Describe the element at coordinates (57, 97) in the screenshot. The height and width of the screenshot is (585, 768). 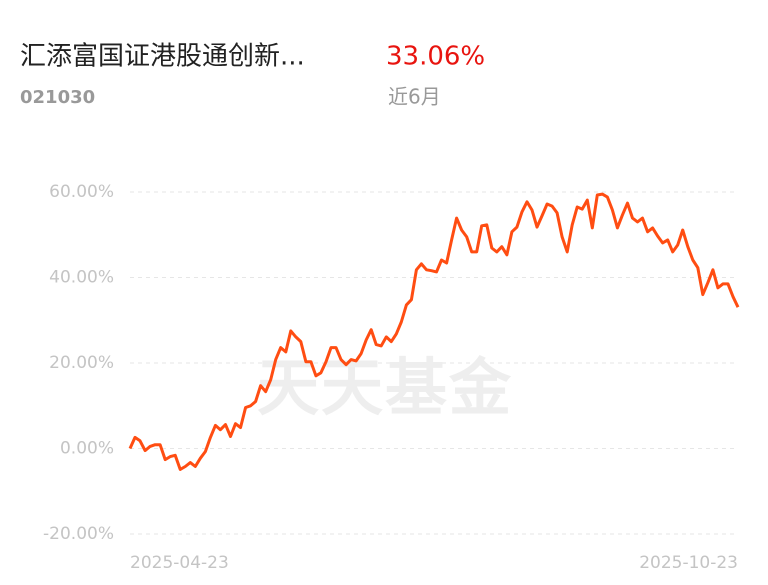
I see `fund-code: 021030` at that location.